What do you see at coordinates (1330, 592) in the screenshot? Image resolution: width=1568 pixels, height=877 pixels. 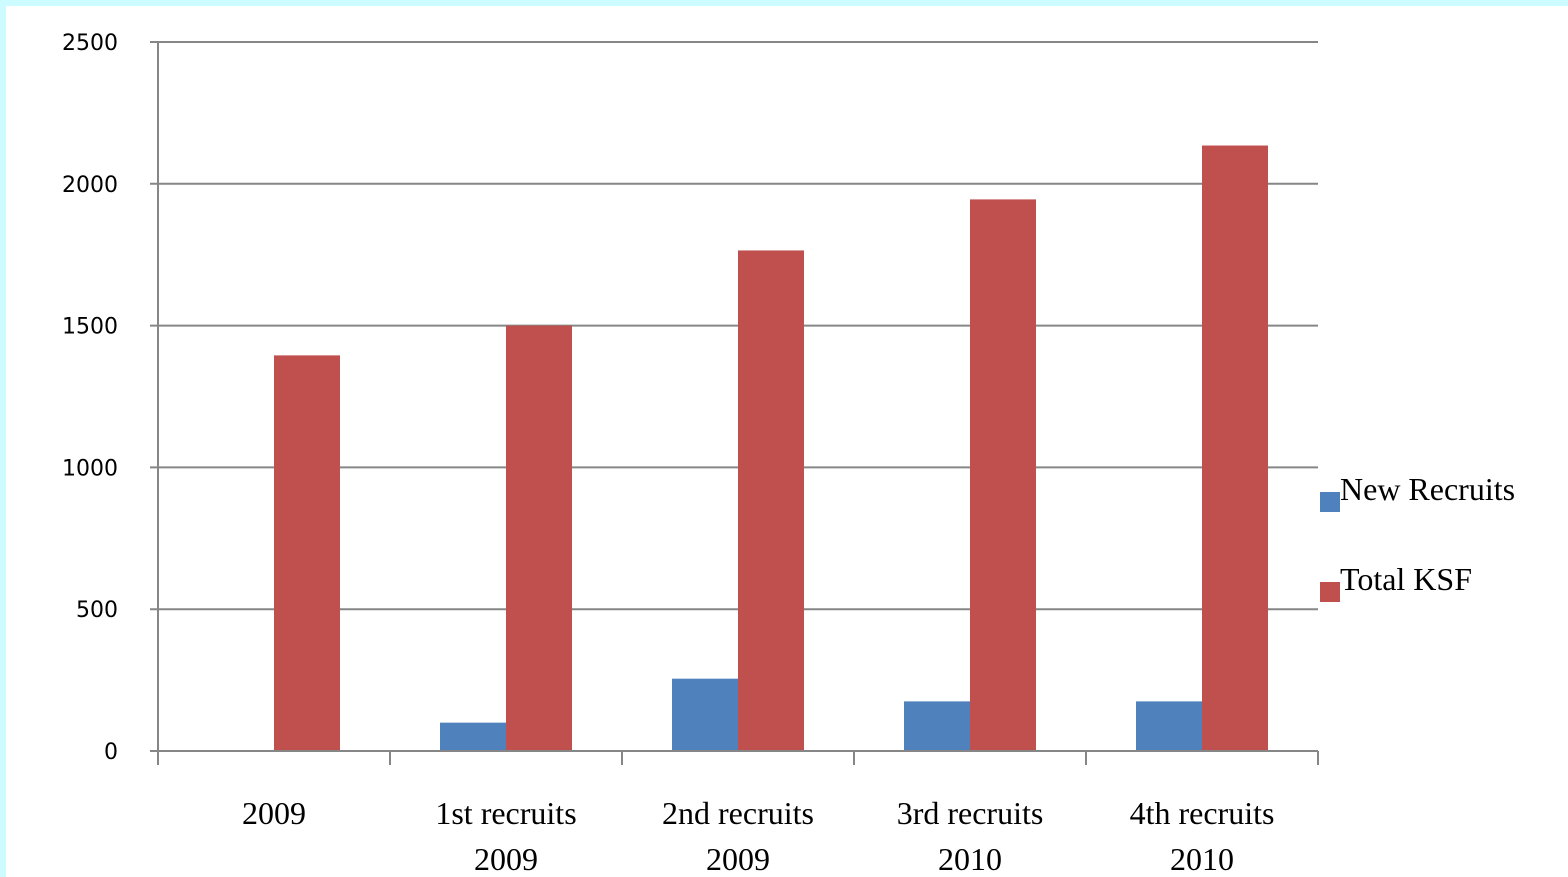 I see `legend-swatch-total-ksf` at bounding box center [1330, 592].